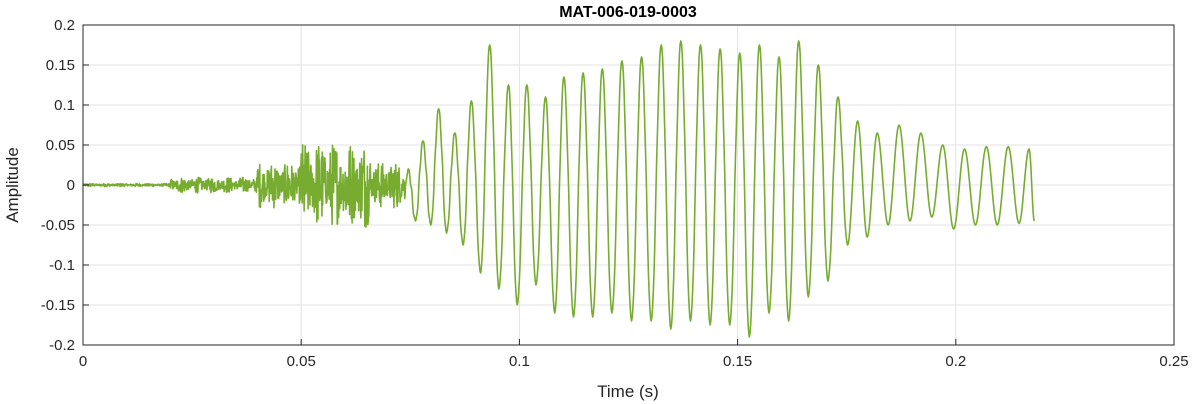 Image resolution: width=1193 pixels, height=404 pixels. Describe the element at coordinates (62, 265) in the screenshot. I see `y-tick-label: -0.1` at that location.